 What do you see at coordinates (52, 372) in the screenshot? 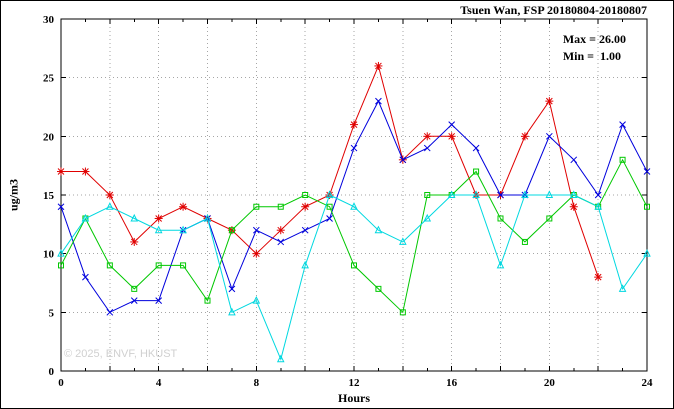
I see `y-tick-label: 0` at bounding box center [52, 372].